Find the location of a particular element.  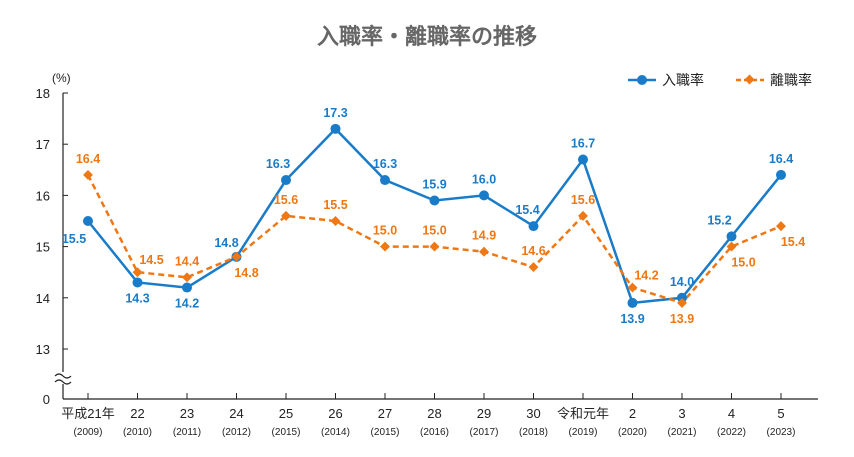

x-tick-sublabel: (2017) is located at coordinates (484, 432).